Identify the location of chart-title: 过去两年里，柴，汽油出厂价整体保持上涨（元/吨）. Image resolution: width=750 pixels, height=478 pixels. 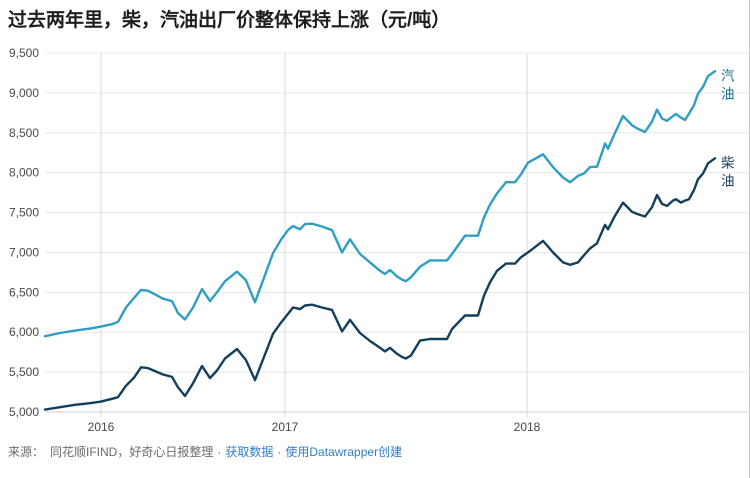
(229, 20).